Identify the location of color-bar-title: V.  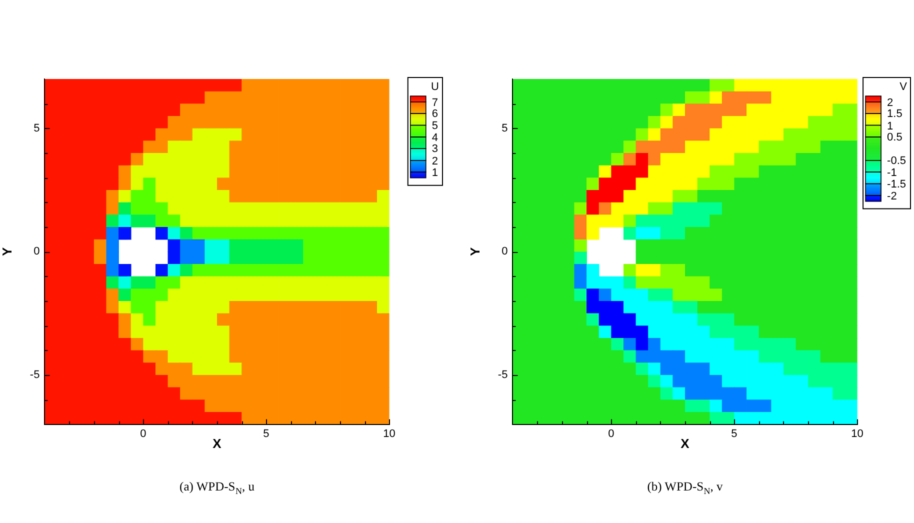
(904, 87).